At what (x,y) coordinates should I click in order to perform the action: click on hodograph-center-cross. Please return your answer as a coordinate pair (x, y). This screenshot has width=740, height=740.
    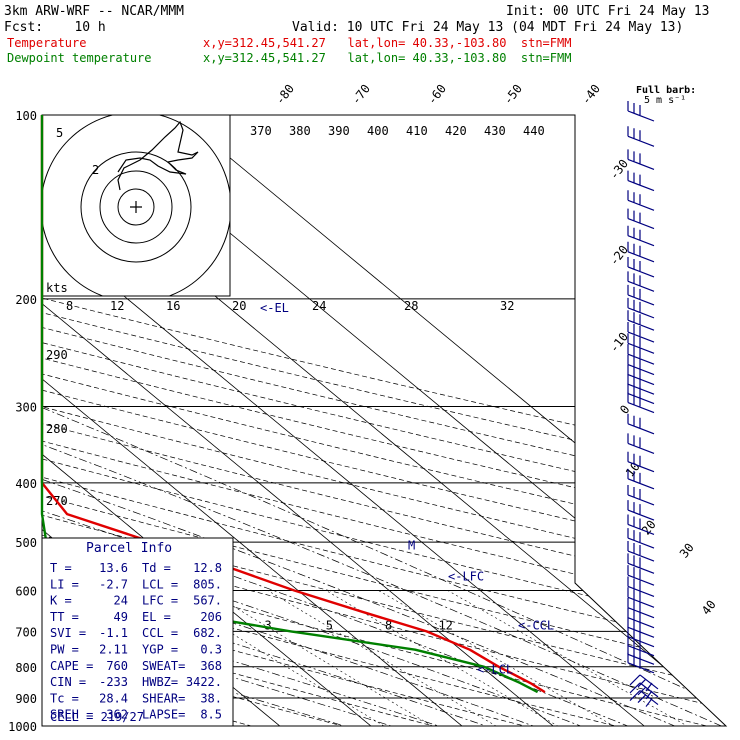
    Looking at the image, I should click on (136, 207).